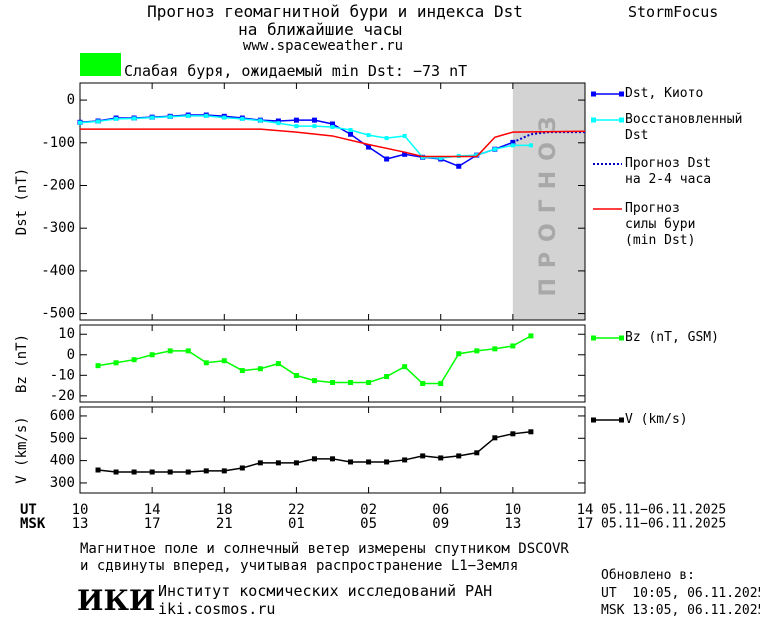  Describe the element at coordinates (368, 524) in the screenshot. I see `x-tick-label: 05` at that location.